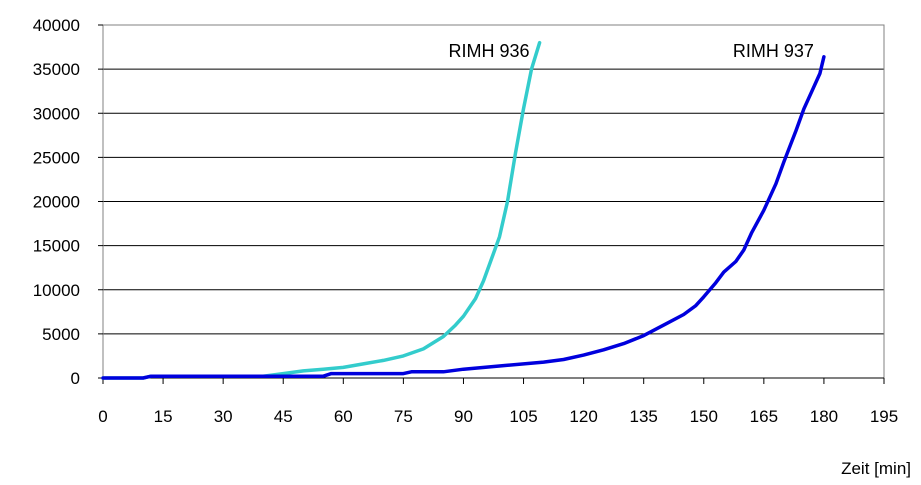 The image size is (921, 485). Describe the element at coordinates (764, 416) in the screenshot. I see `x-tick-label: 165` at that location.